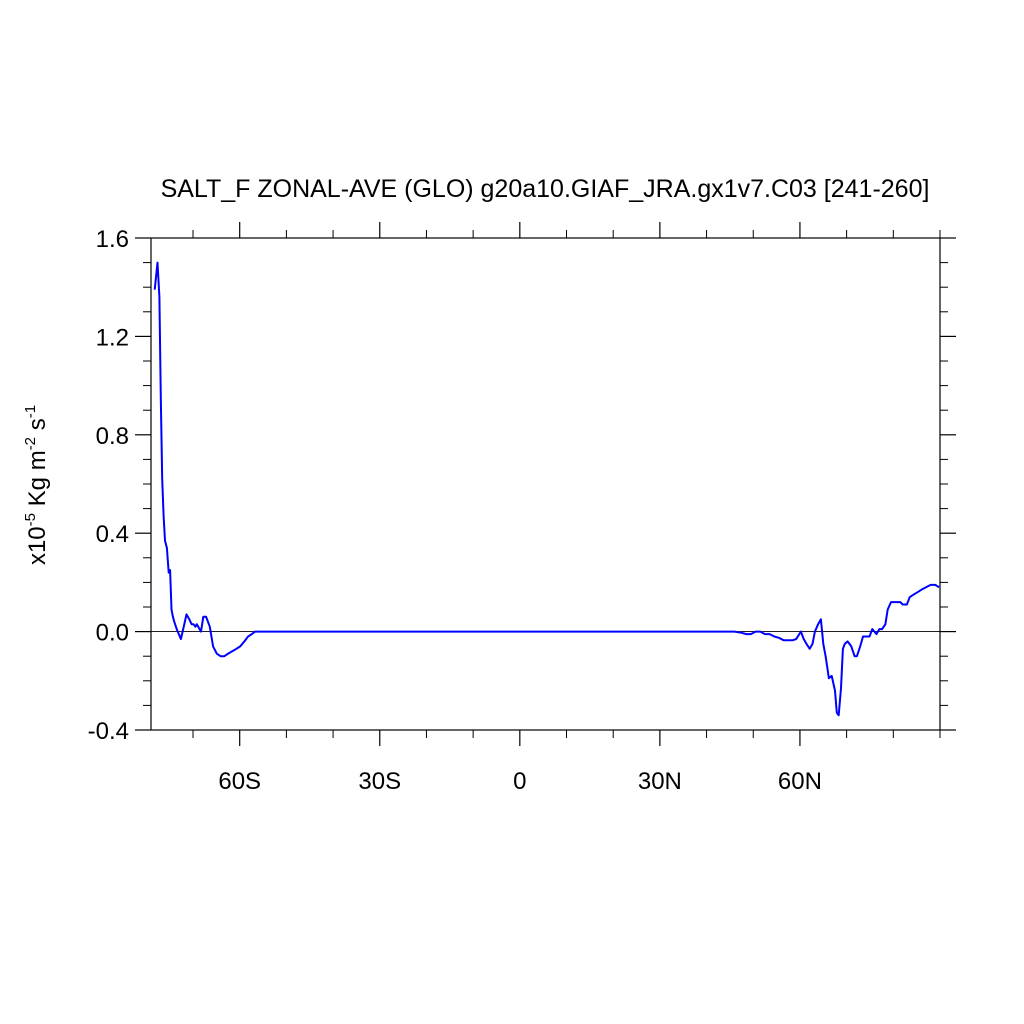  Describe the element at coordinates (660, 781) in the screenshot. I see `x-tick-label-3: 30N` at that location.